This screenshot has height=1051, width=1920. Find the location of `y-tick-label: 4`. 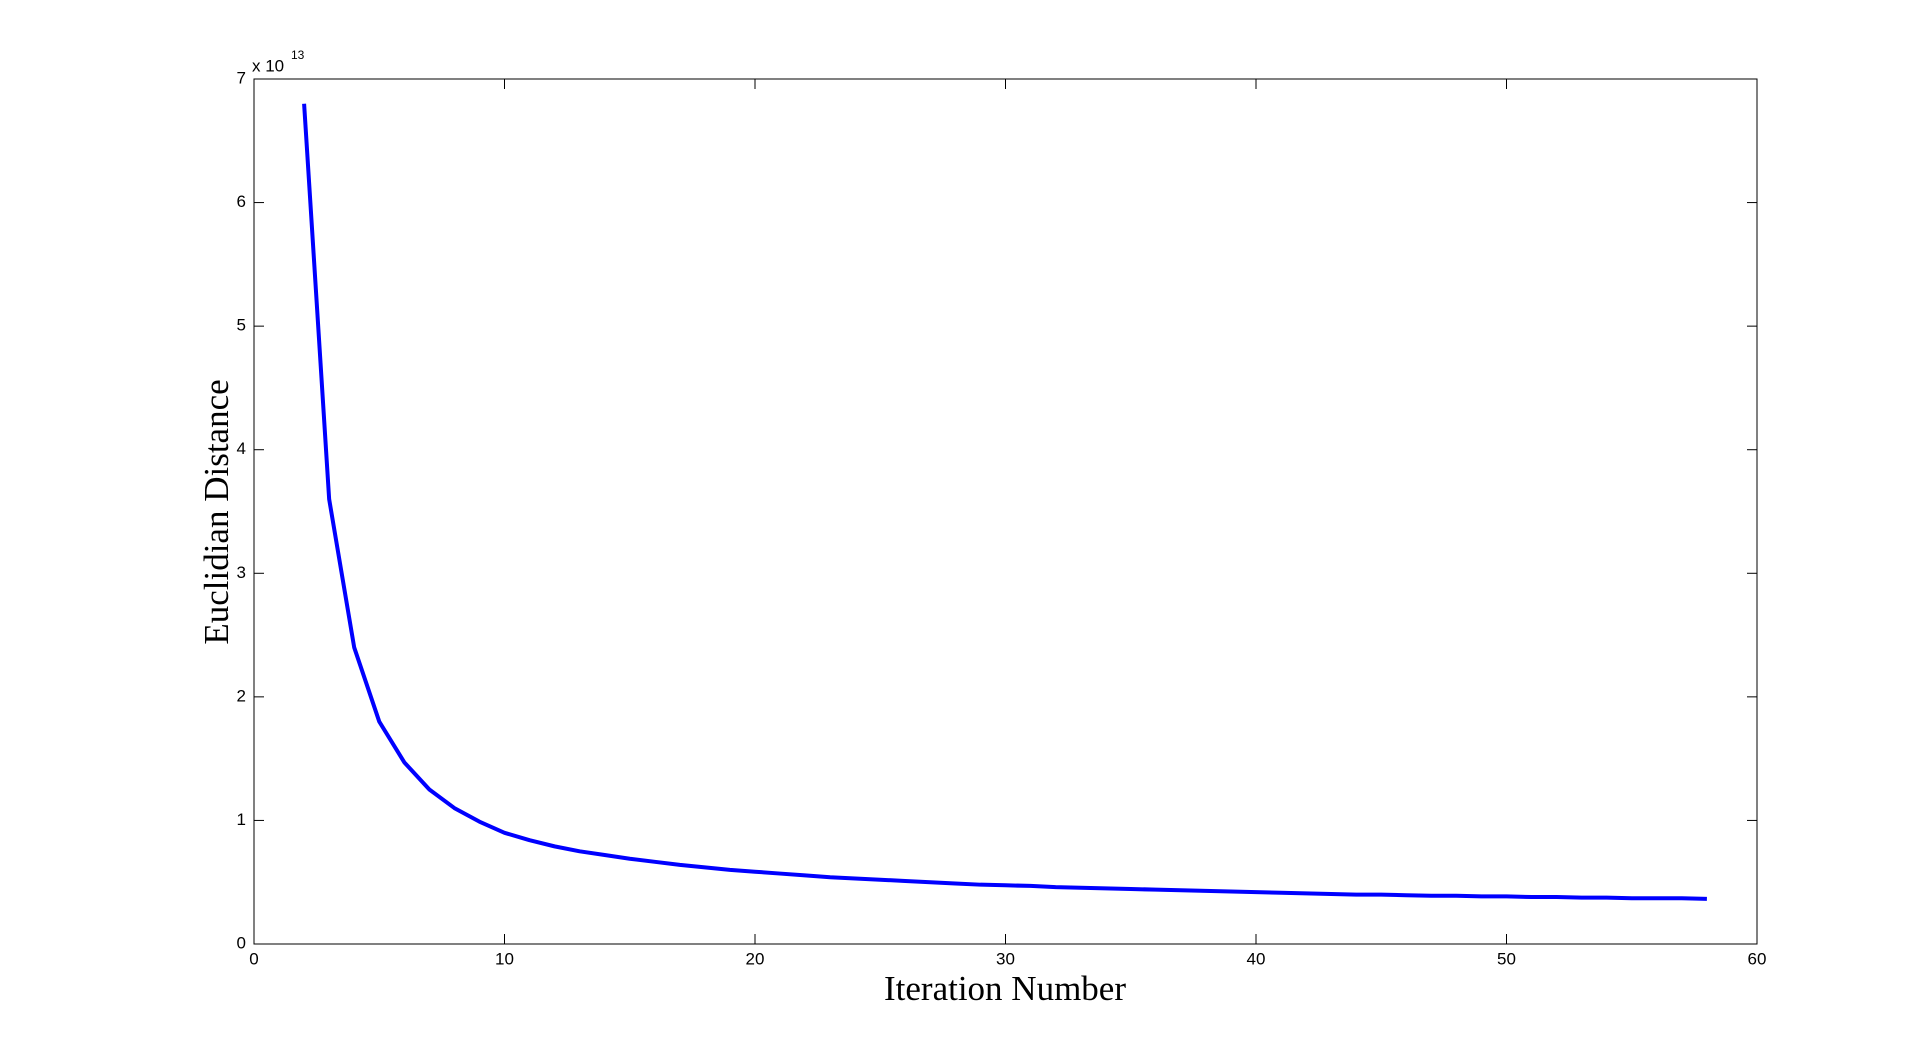

y-tick-label: 4 is located at coordinates (241, 448).